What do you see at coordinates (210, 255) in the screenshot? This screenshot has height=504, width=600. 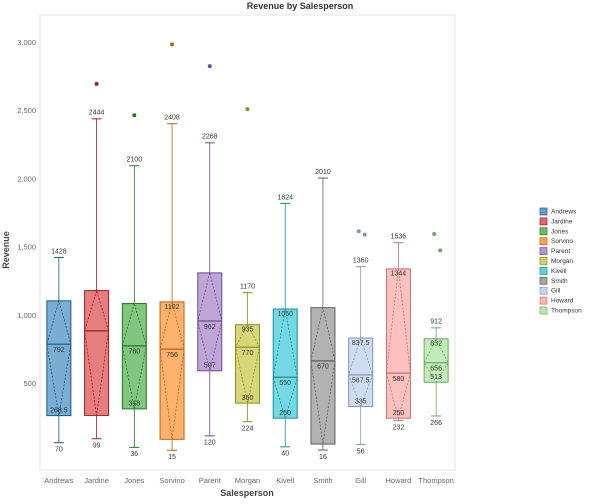 I see `box-group-parent: 2268 962 597 120` at bounding box center [210, 255].